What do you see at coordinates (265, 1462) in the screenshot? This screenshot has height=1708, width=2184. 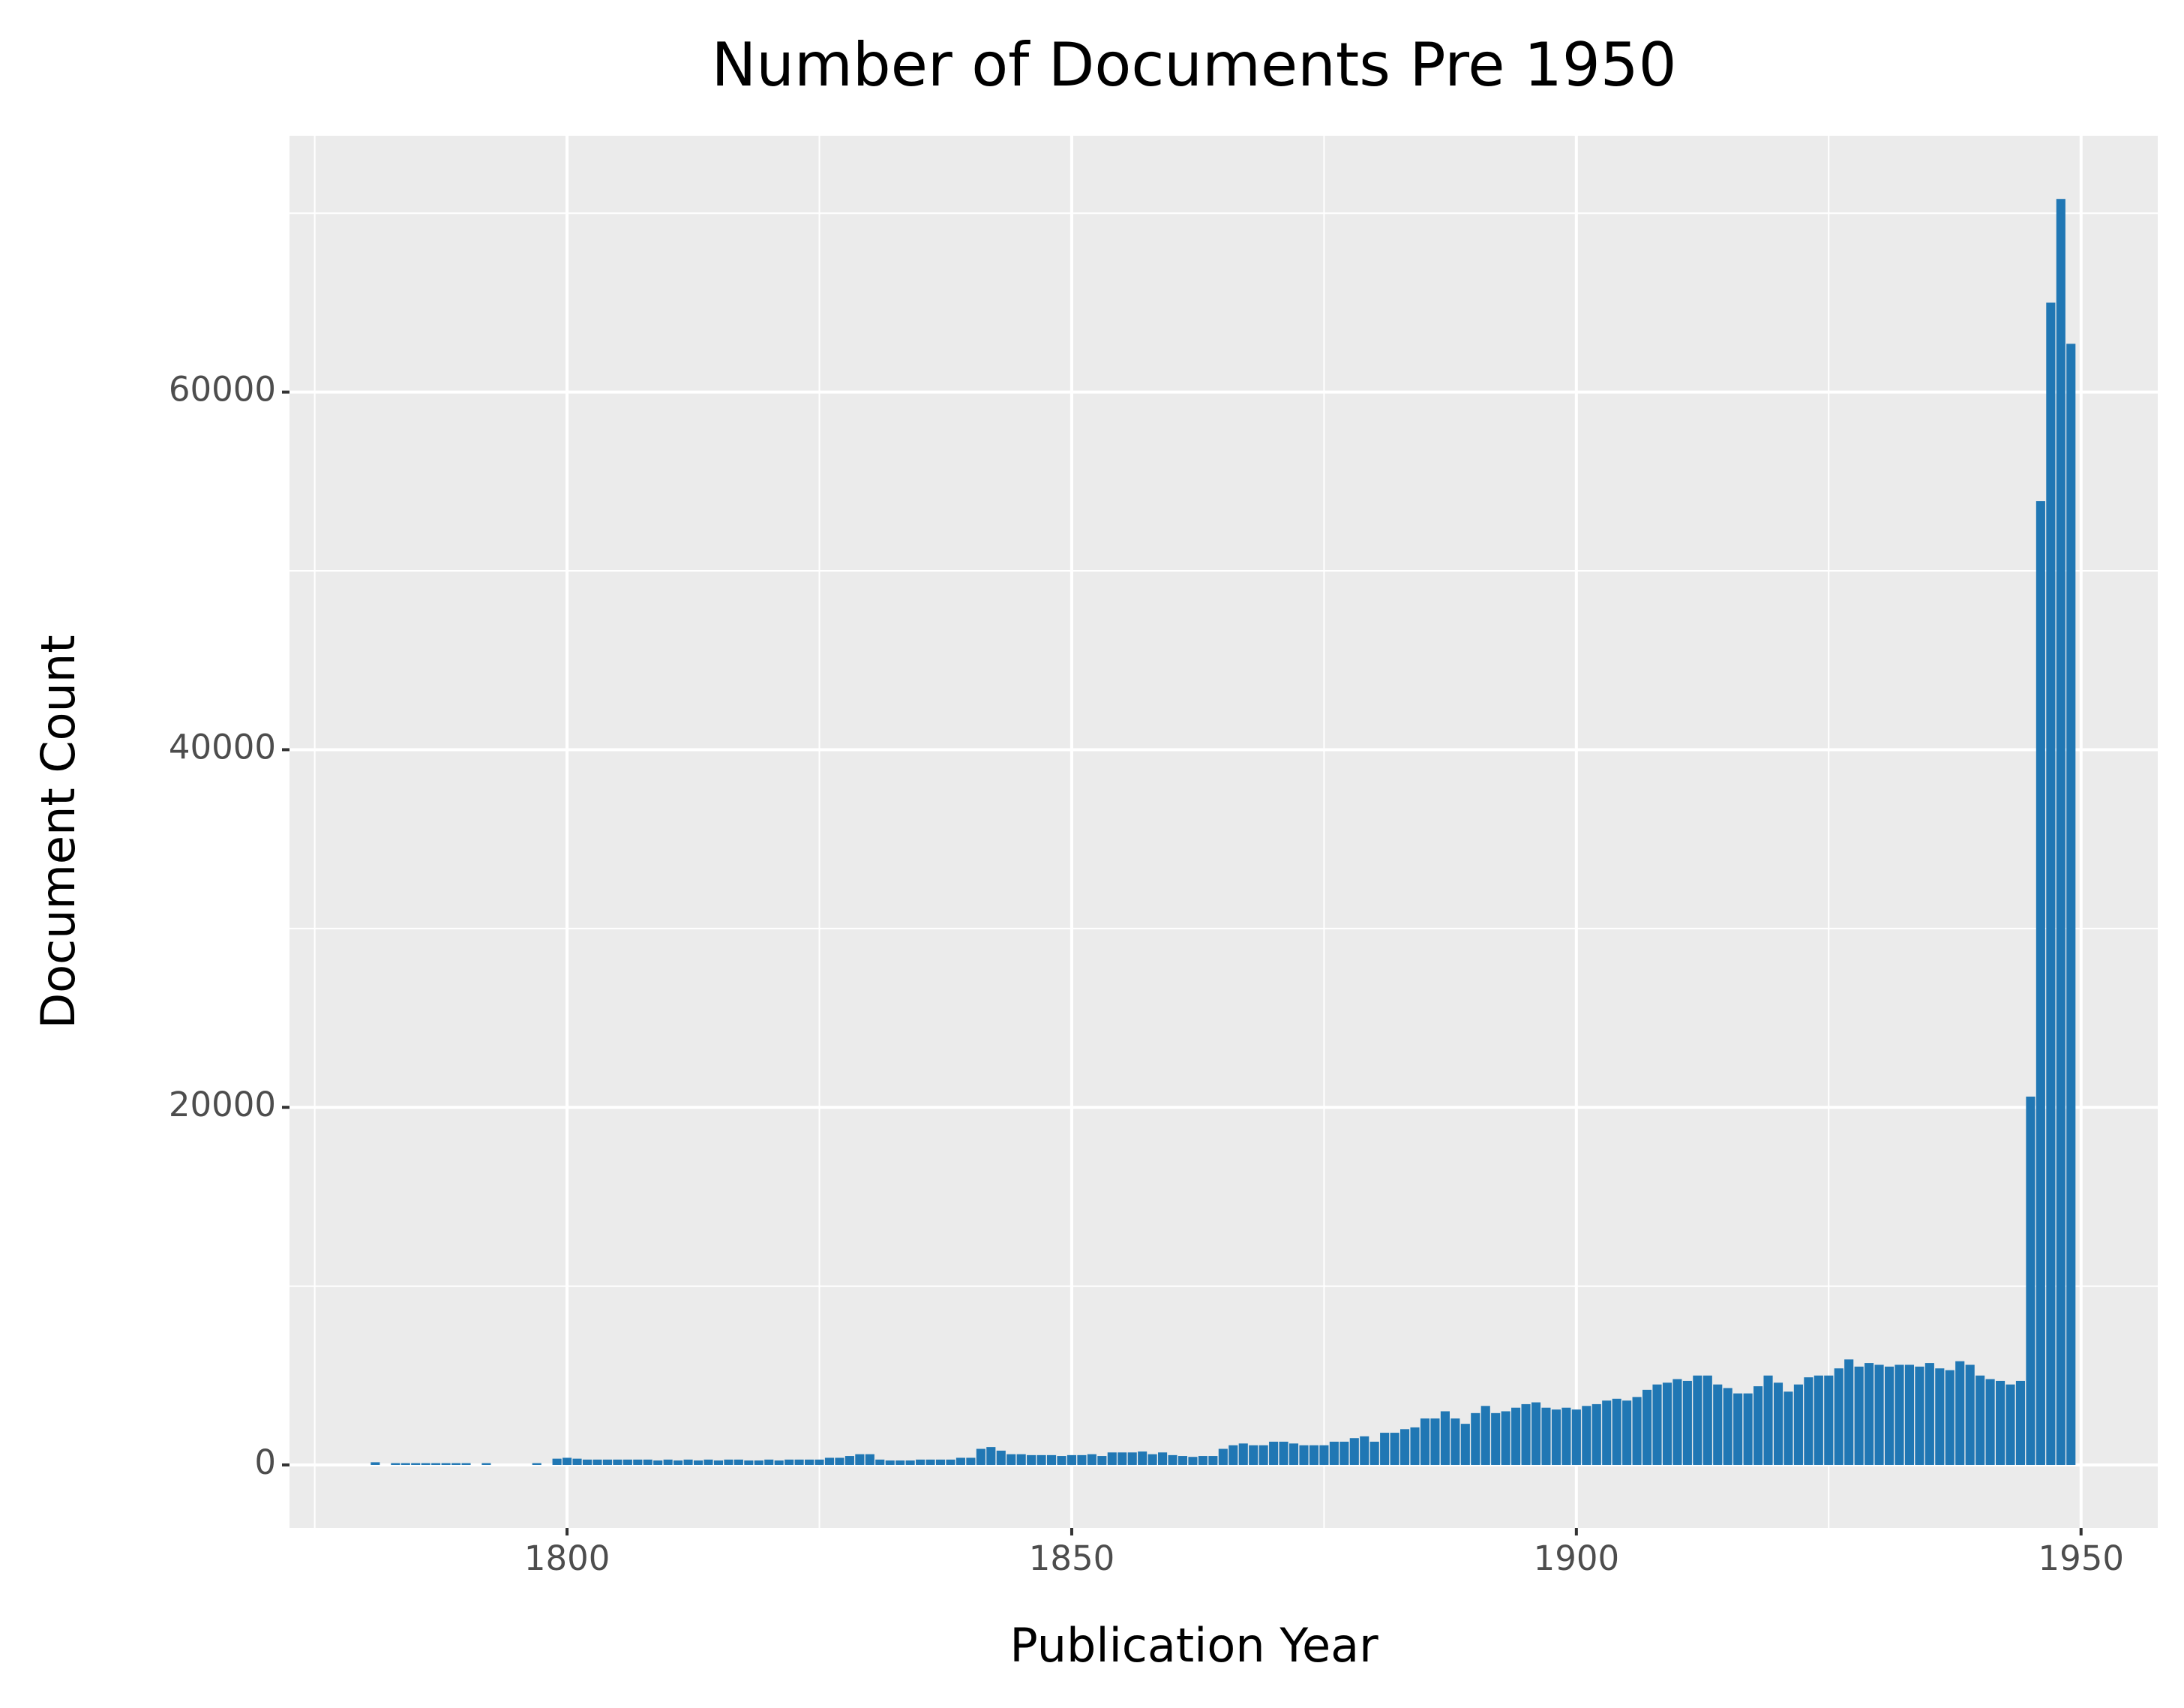 I see `y-tick-label: 0` at bounding box center [265, 1462].